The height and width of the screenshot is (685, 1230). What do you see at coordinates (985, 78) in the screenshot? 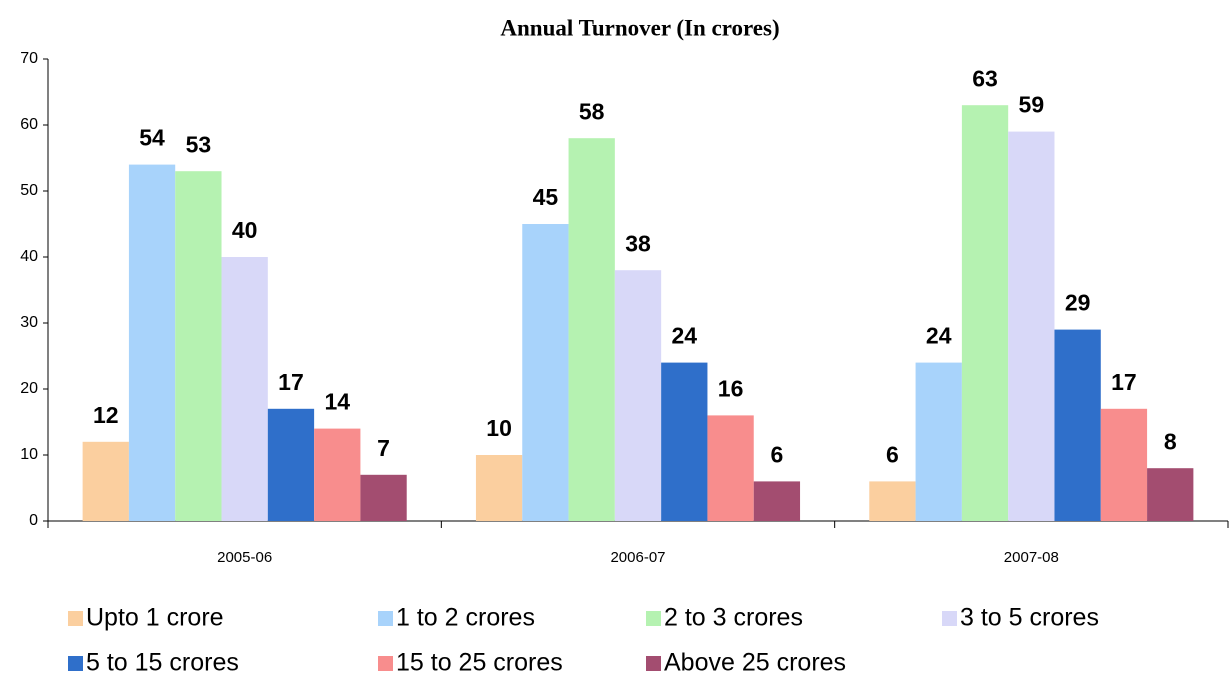
I see `data-label: 63` at bounding box center [985, 78].